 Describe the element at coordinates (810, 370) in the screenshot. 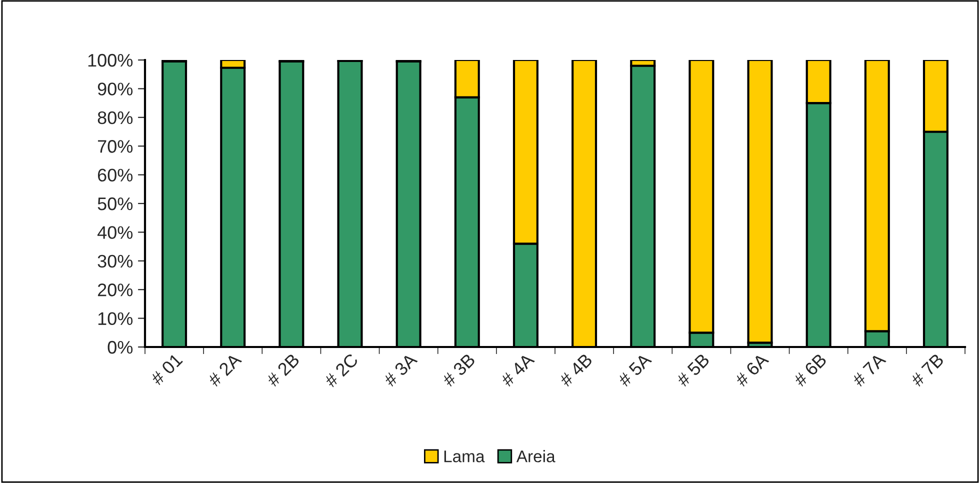

I see `x-tick-label: # 6B` at that location.